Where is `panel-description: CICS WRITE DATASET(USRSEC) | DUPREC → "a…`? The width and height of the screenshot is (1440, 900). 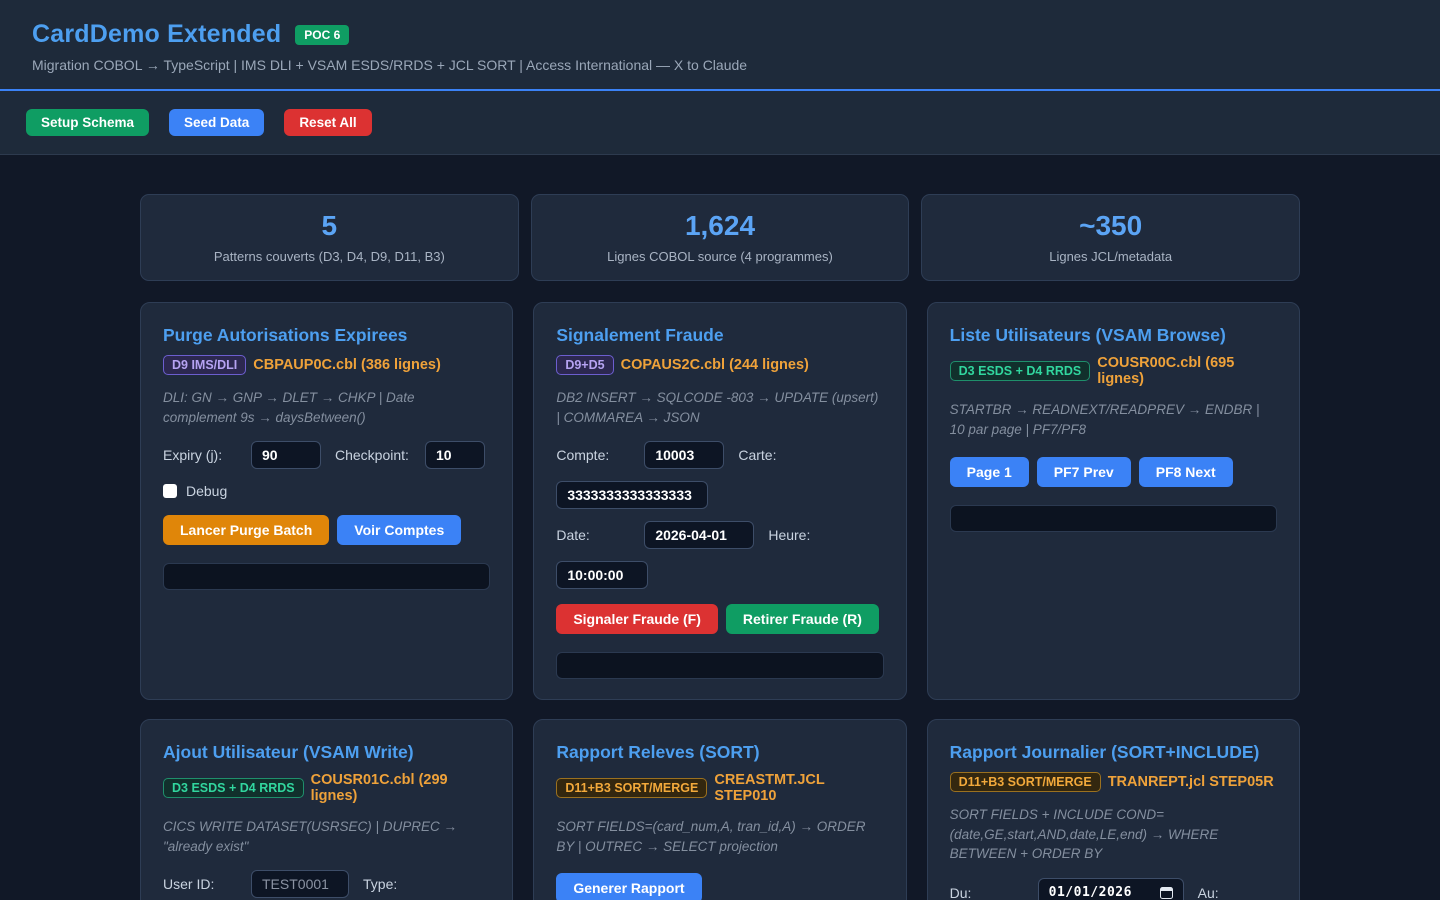
panel-description: CICS WRITE DATASET(USRSEC) | DUPREC → "a… is located at coordinates (310, 836).